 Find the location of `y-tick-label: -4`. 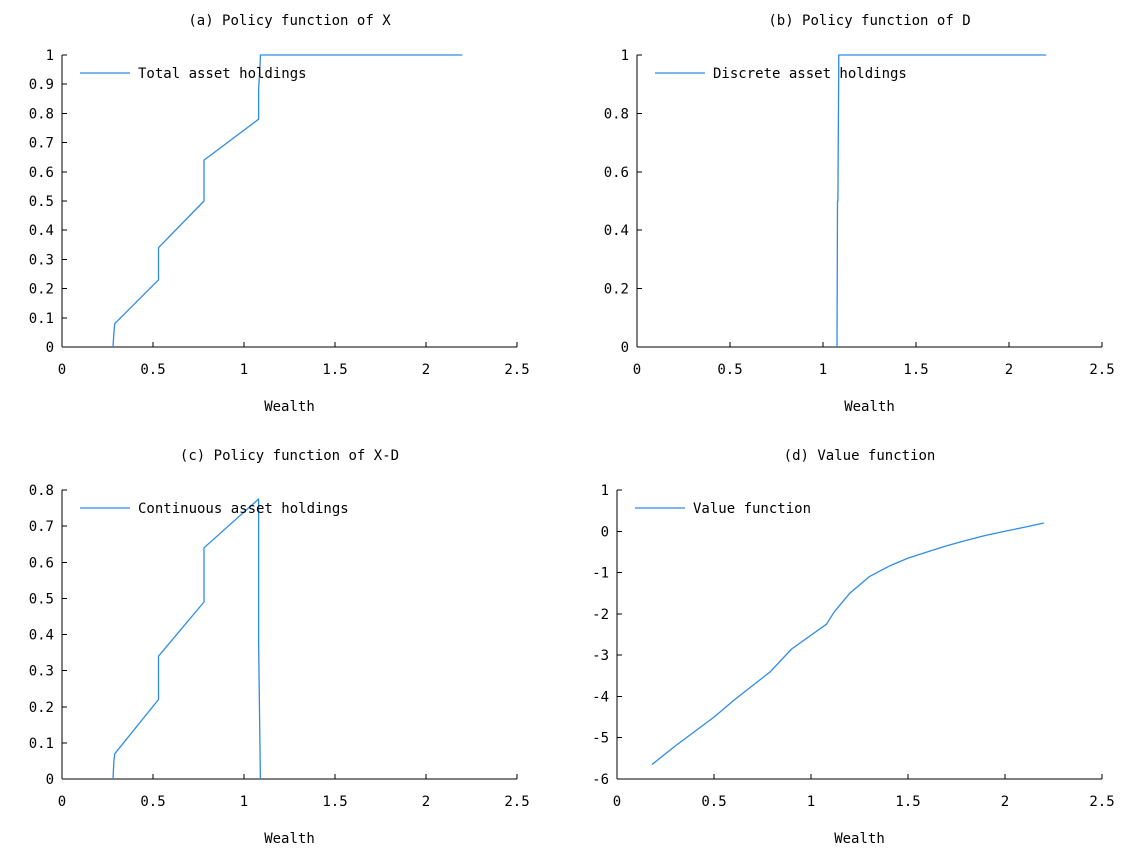

y-tick-label: -4 is located at coordinates (600, 697).